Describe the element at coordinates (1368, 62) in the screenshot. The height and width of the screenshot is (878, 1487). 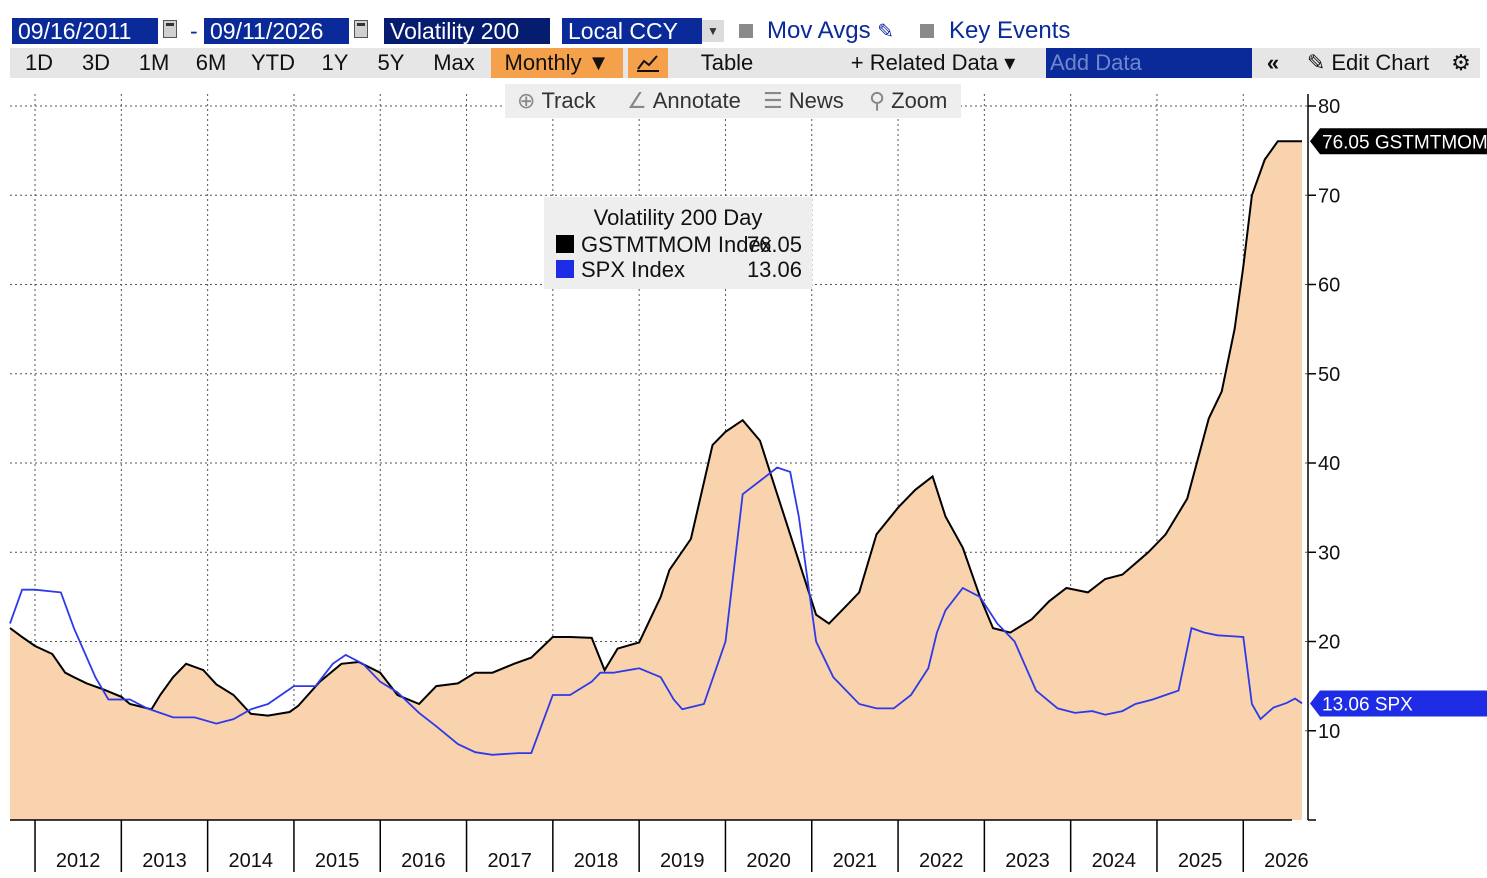
I see `edit-chart-button: ✎ Edit Chart` at that location.